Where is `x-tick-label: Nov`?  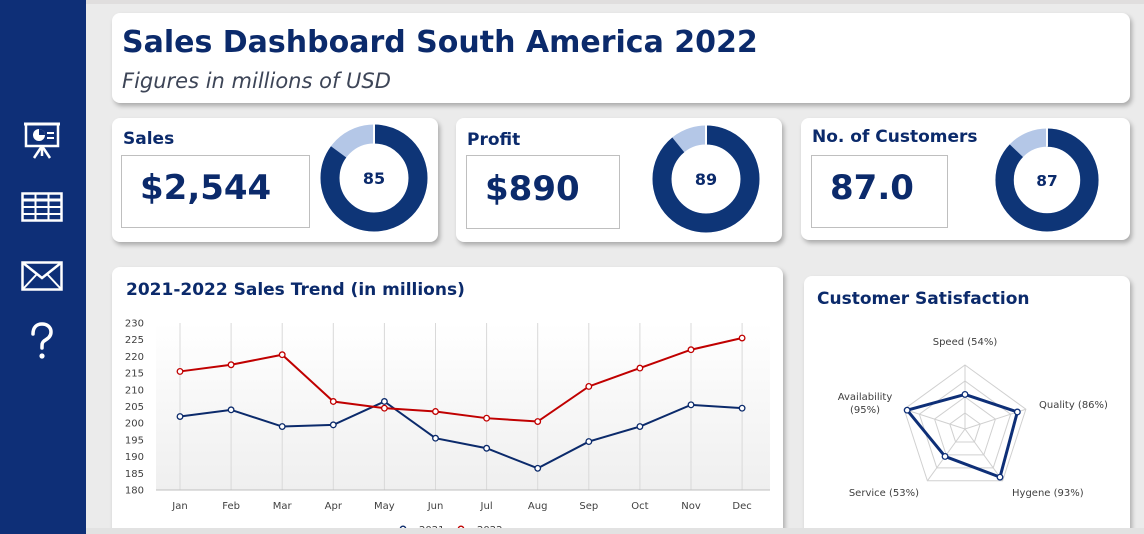 x-tick-label: Nov is located at coordinates (691, 506).